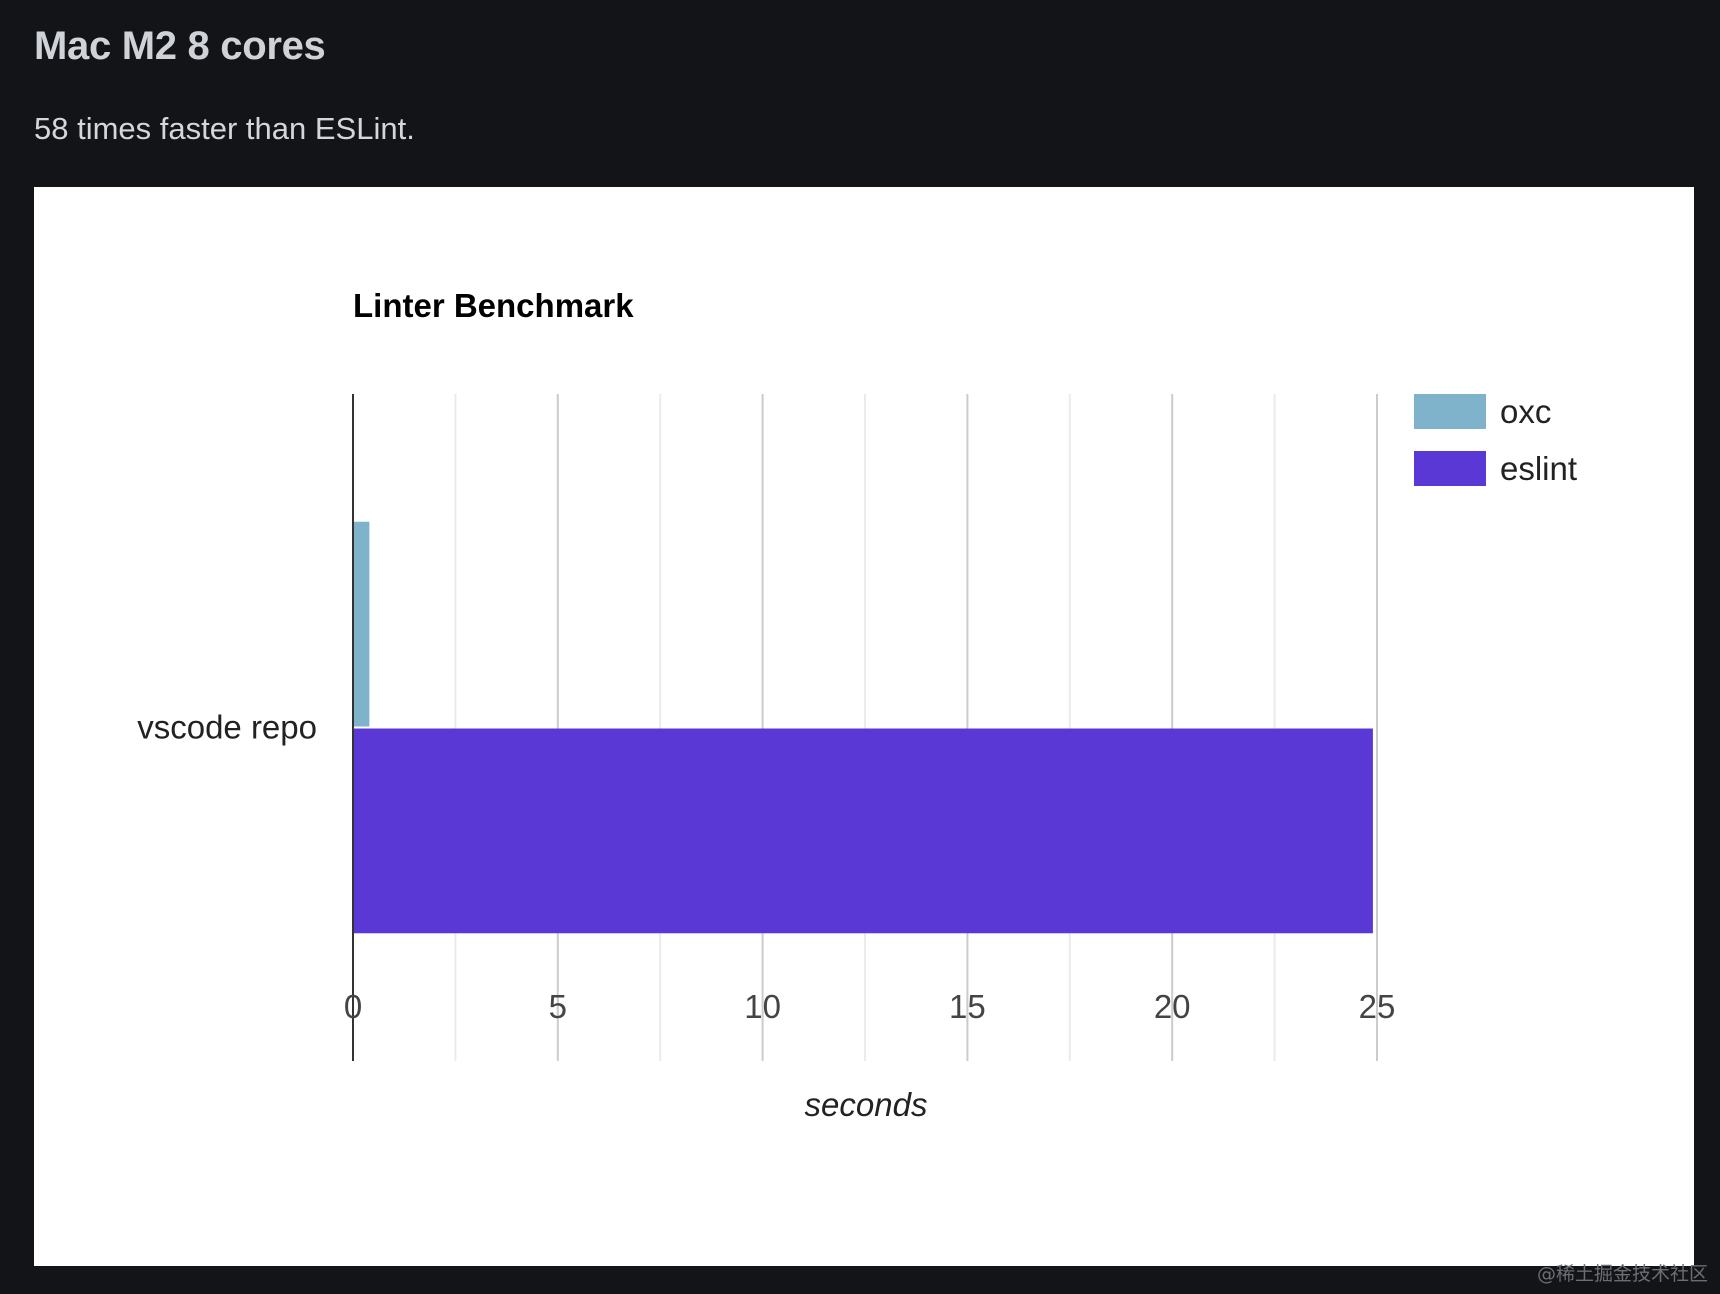 The image size is (1720, 1294). I want to click on x-tick-label: 5, so click(558, 1006).